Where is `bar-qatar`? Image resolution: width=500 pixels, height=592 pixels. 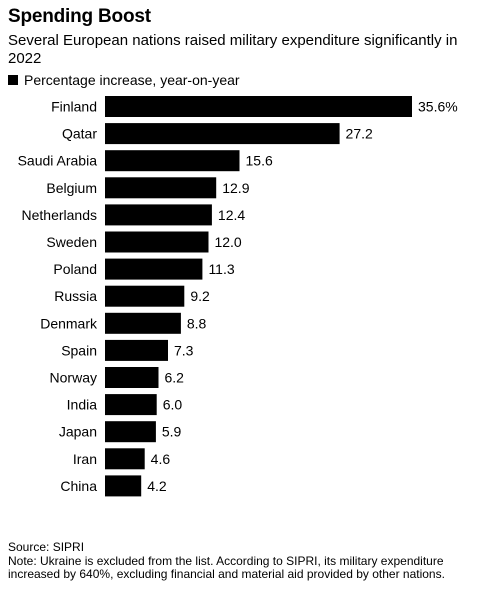 bar-qatar is located at coordinates (222, 134).